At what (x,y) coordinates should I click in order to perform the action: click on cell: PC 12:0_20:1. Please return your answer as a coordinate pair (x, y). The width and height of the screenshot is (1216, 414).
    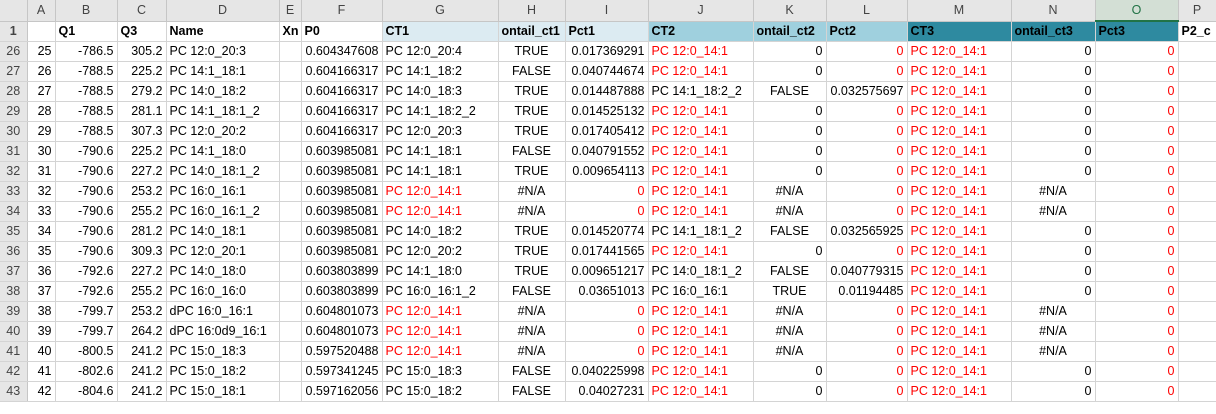
    Looking at the image, I should click on (223, 251).